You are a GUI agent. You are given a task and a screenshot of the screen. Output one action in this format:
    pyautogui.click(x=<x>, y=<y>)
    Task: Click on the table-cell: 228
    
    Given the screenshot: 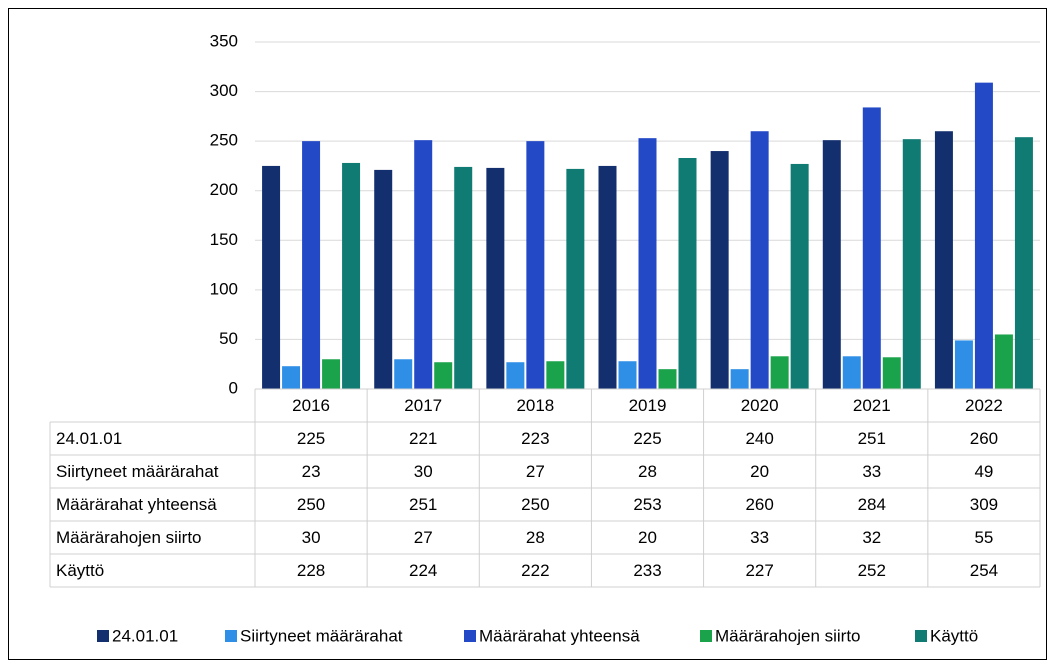 What is the action you would take?
    pyautogui.click(x=311, y=570)
    